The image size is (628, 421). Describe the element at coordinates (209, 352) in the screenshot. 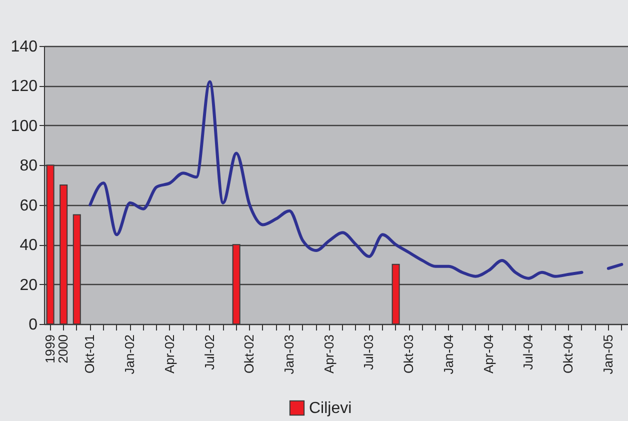

I see `x-tick-label: Jul-02` at that location.